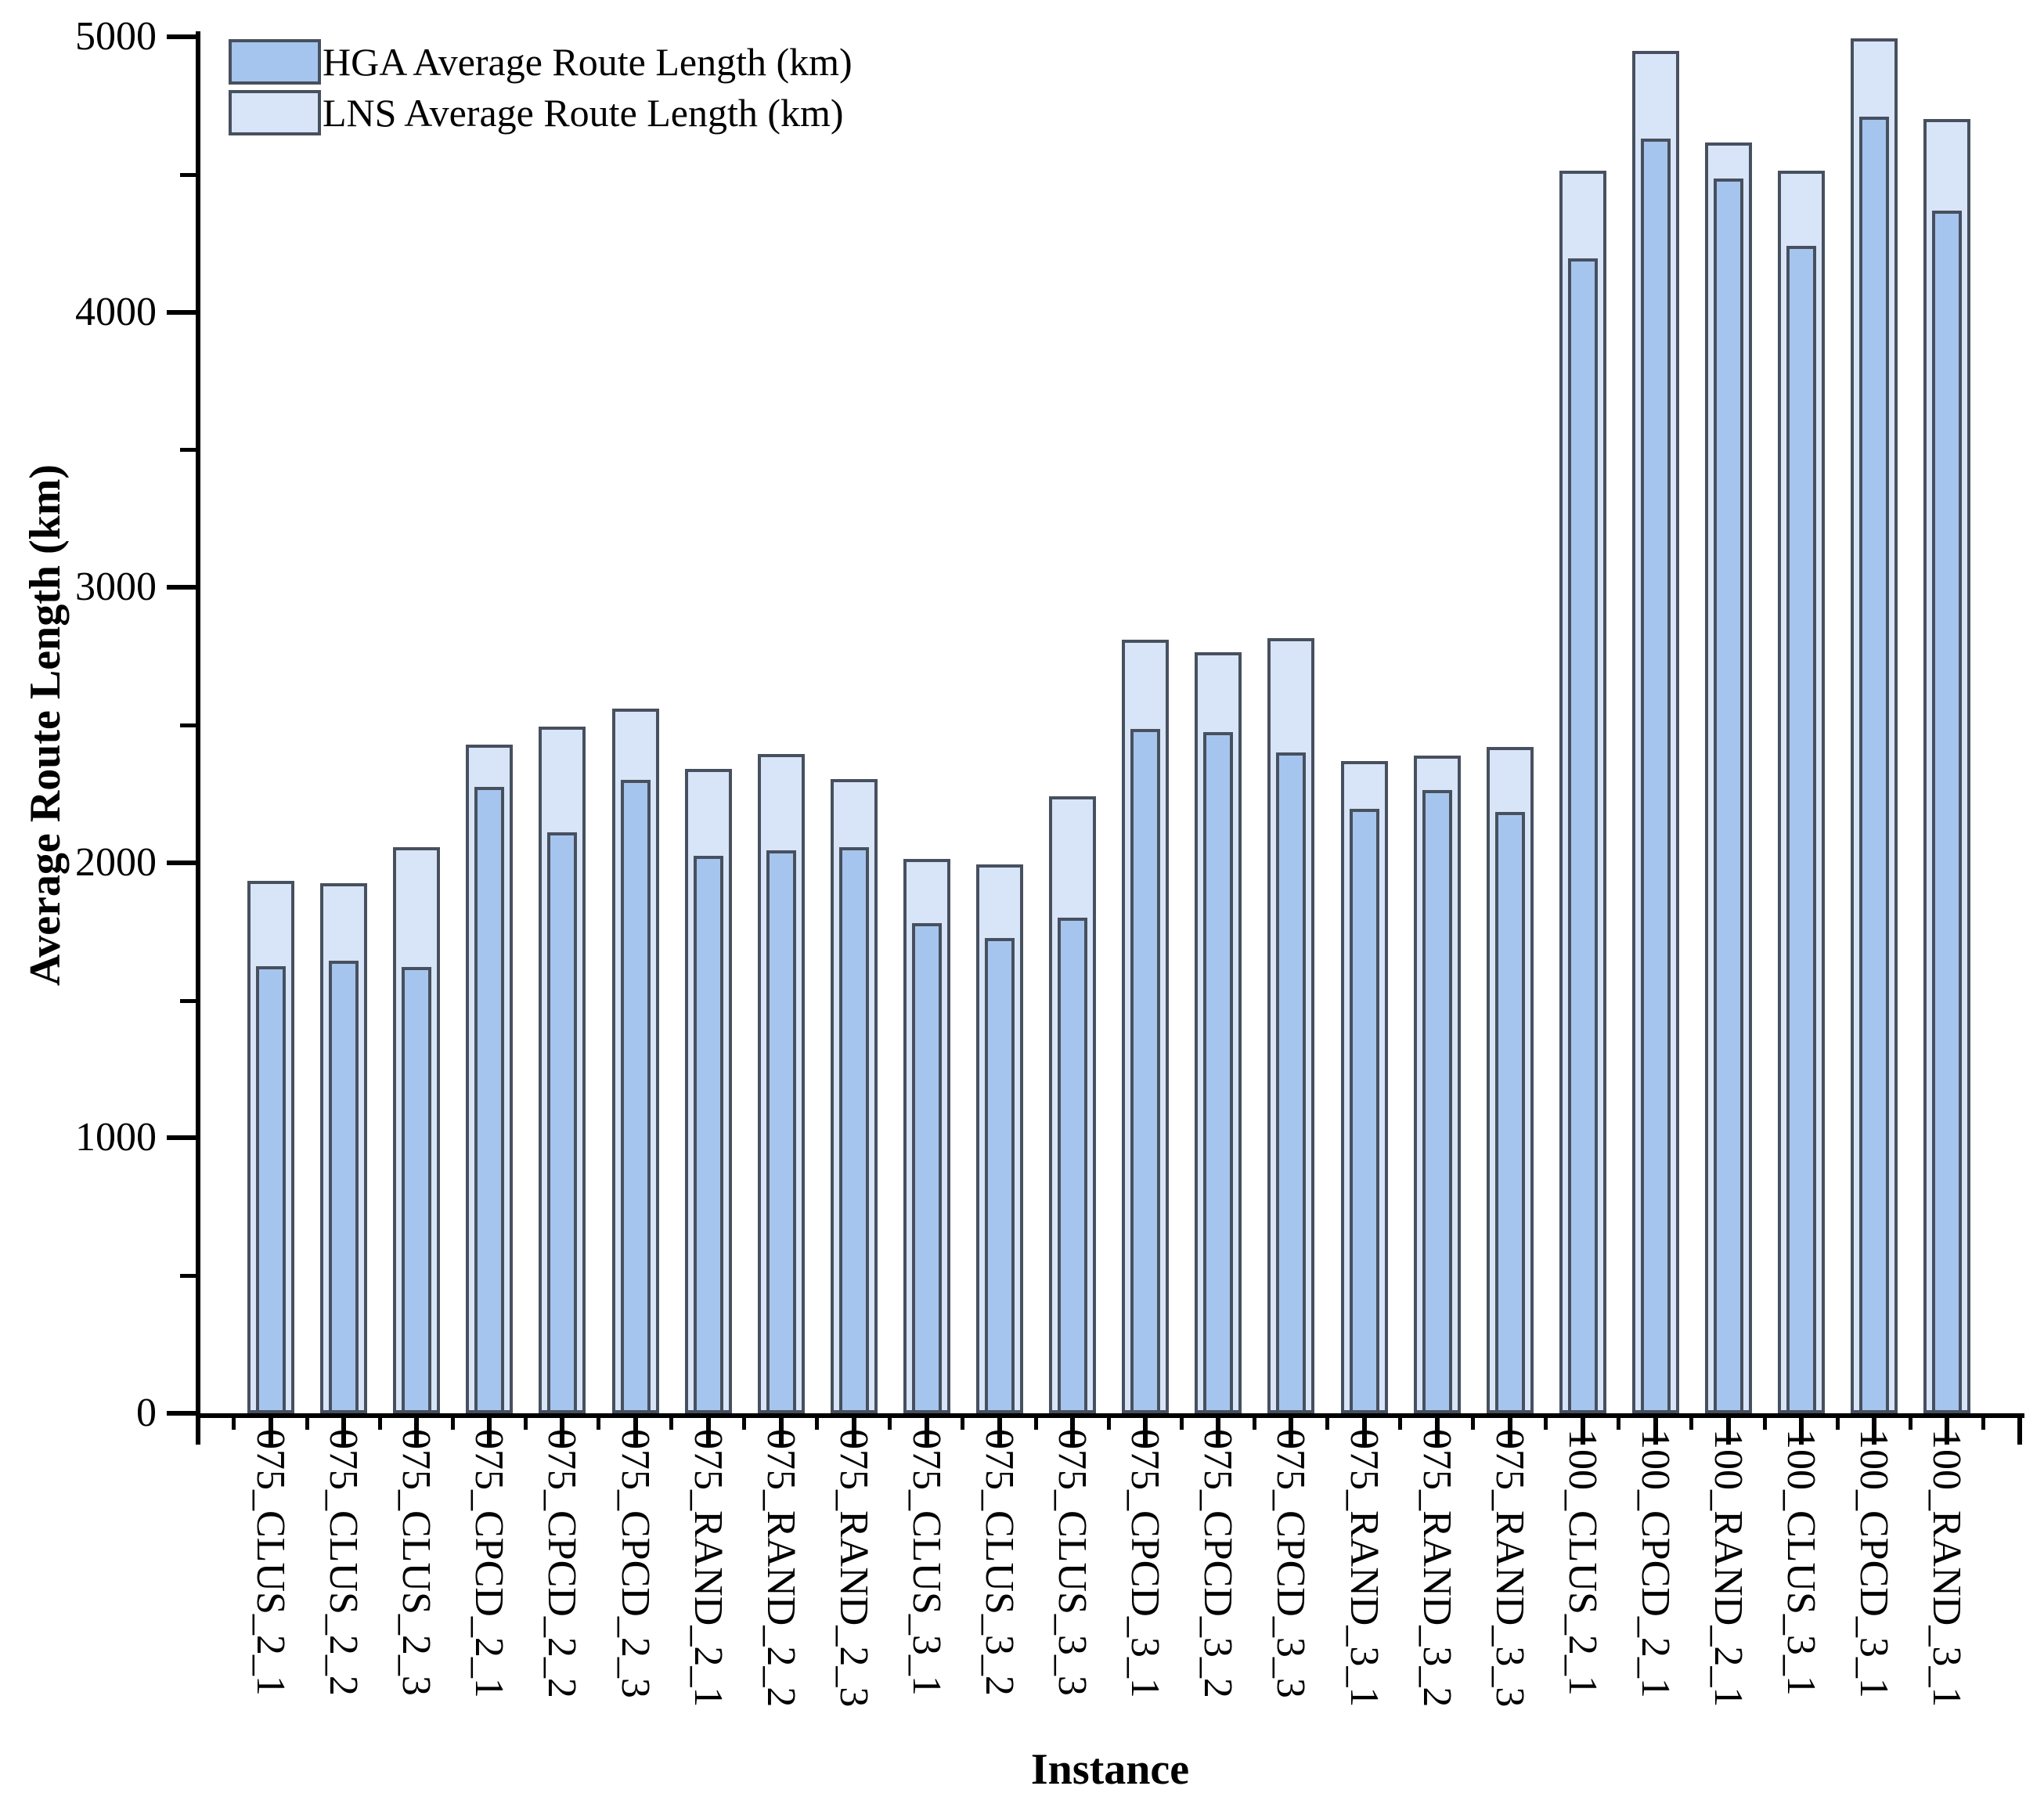  Describe the element at coordinates (1145, 1563) in the screenshot. I see `x-tick-label: 075_CPCD_3_1` at that location.